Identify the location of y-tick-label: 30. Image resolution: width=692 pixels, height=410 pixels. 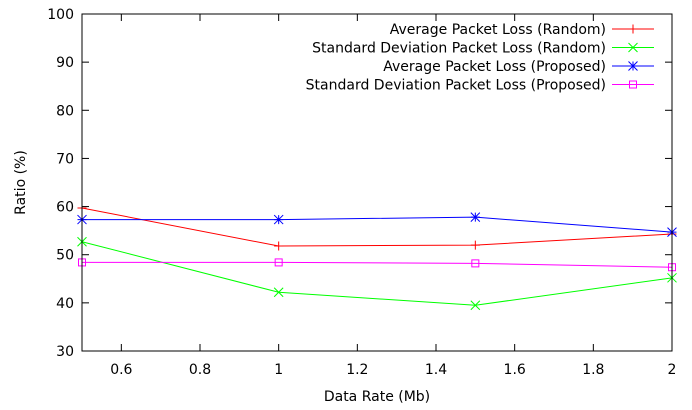
(65, 352).